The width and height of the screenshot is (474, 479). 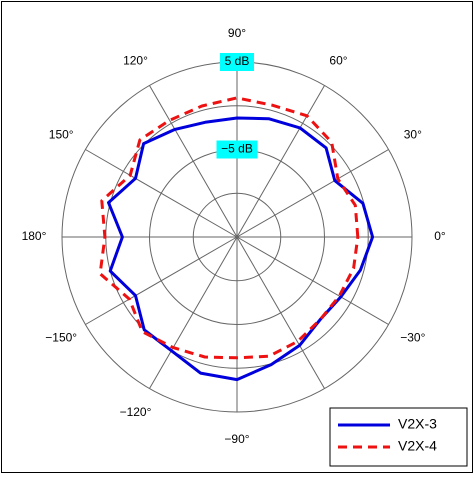 What do you see at coordinates (338, 60) in the screenshot?
I see `theta-tick-label: 60°` at bounding box center [338, 60].